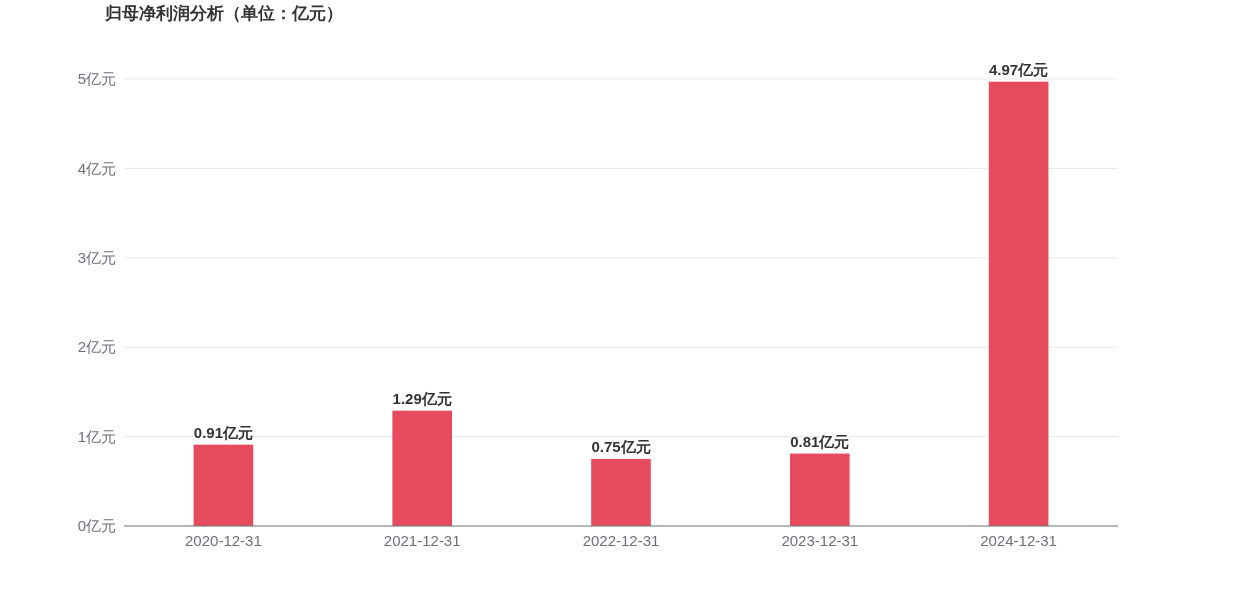 This screenshot has height=596, width=1242. What do you see at coordinates (96, 258) in the screenshot?
I see `y-tick-label: 3亿元` at bounding box center [96, 258].